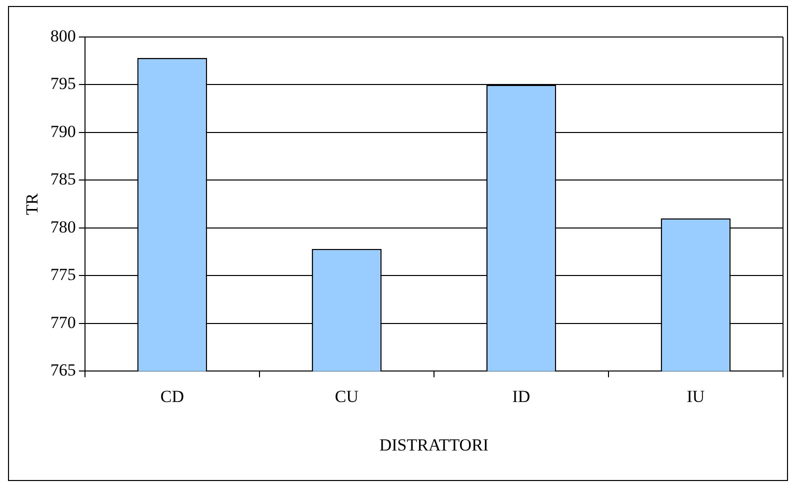 The height and width of the screenshot is (490, 800). I want to click on x-tick-label: IU, so click(695, 396).